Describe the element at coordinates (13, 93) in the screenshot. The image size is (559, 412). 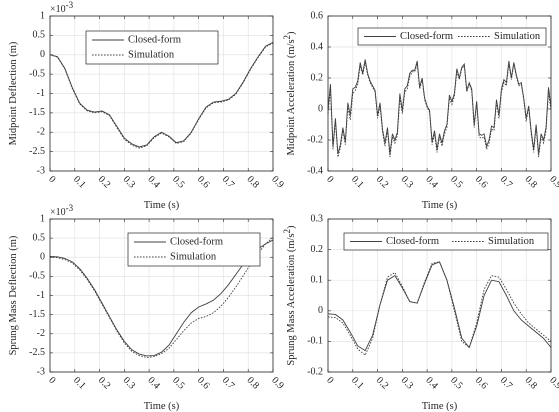
I see `y-axis-label: Midpoint Deflection (m)` at that location.